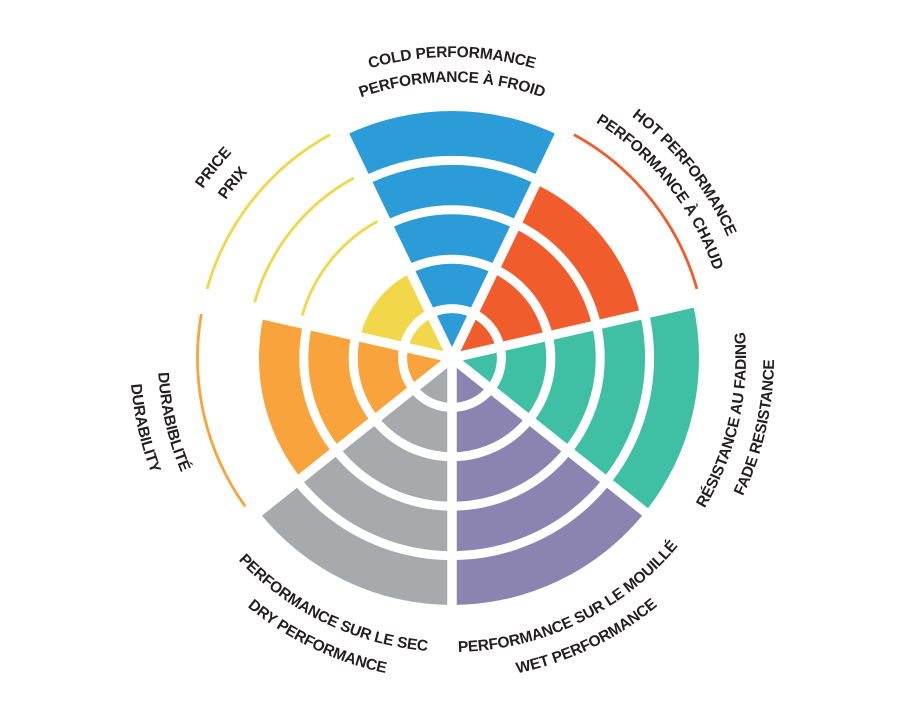  Describe the element at coordinates (173, 423) in the screenshot. I see `label-durability-fr: DURABIBLITÉ` at that location.